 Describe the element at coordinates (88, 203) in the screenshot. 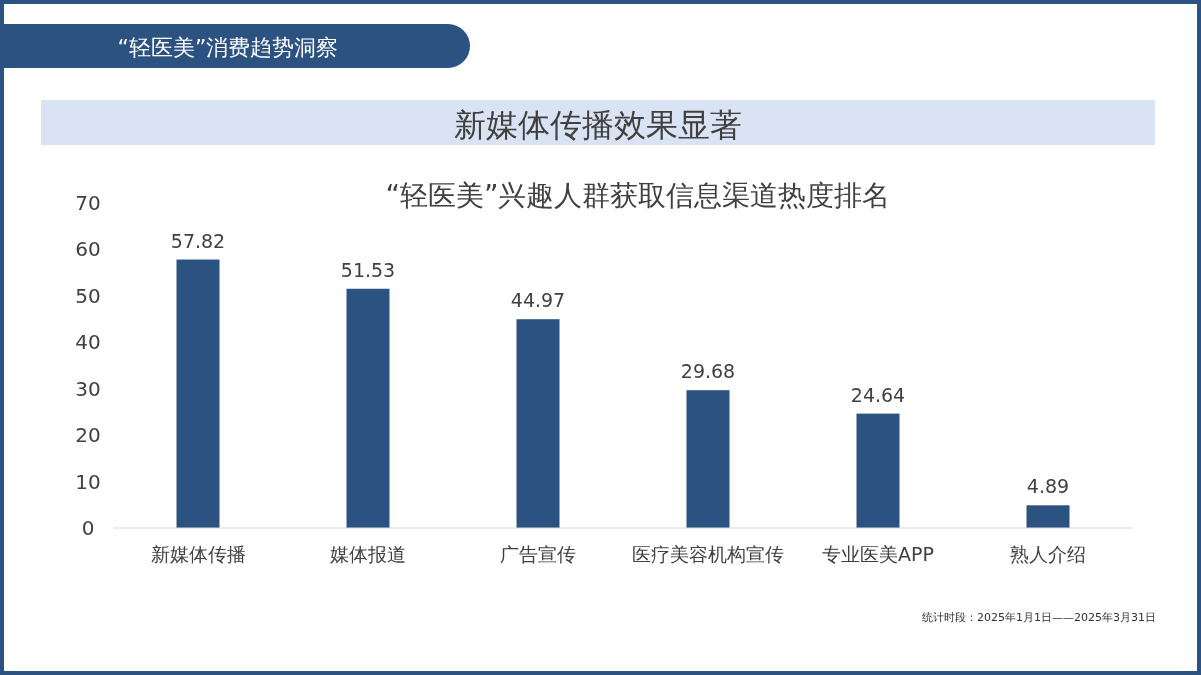

I see `y-tick-label: 70` at that location.